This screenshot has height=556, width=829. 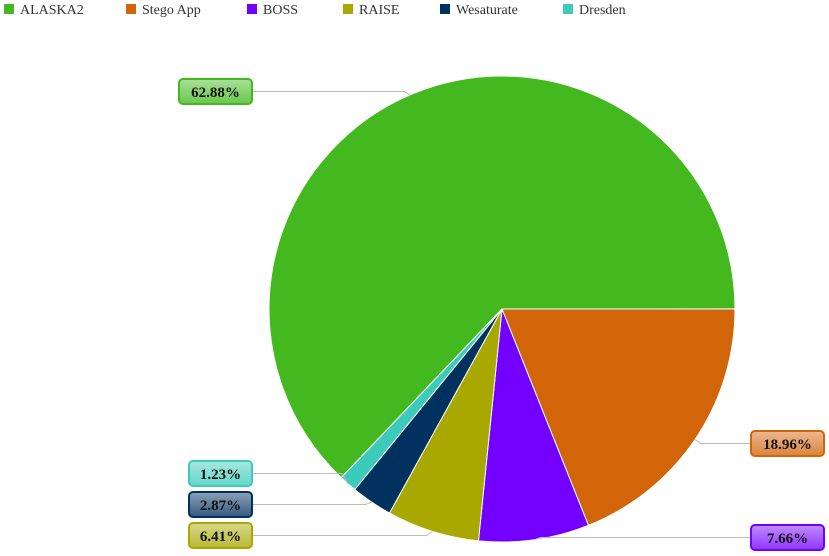 I want to click on legend-label-raise: RAISE, so click(x=379, y=10).